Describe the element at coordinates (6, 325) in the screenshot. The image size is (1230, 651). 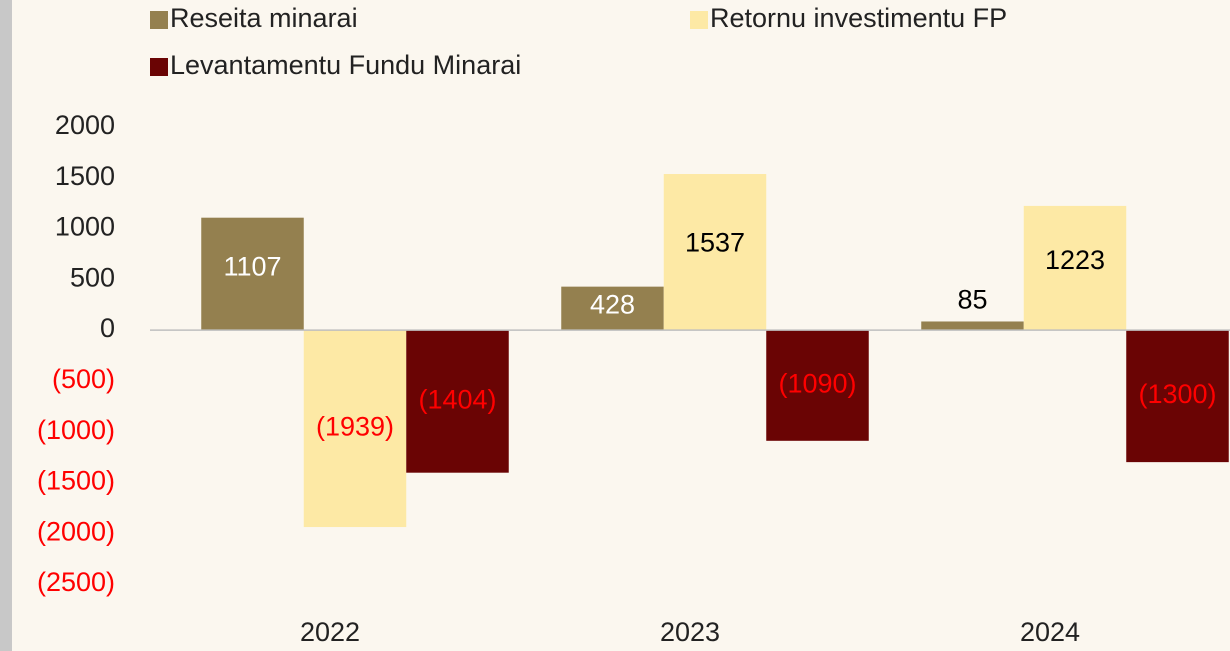
I see `side-strip` at that location.